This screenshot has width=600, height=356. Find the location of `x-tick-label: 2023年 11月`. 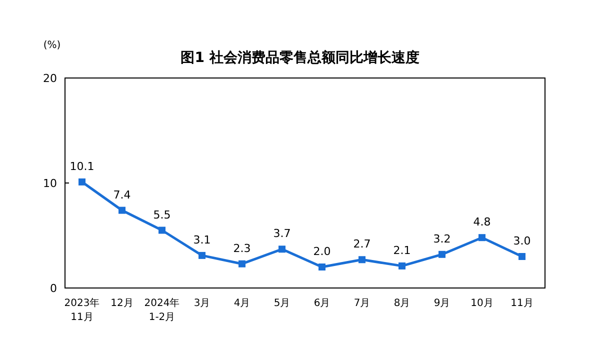

x-tick-label: 2023年 11月 is located at coordinates (82, 310).